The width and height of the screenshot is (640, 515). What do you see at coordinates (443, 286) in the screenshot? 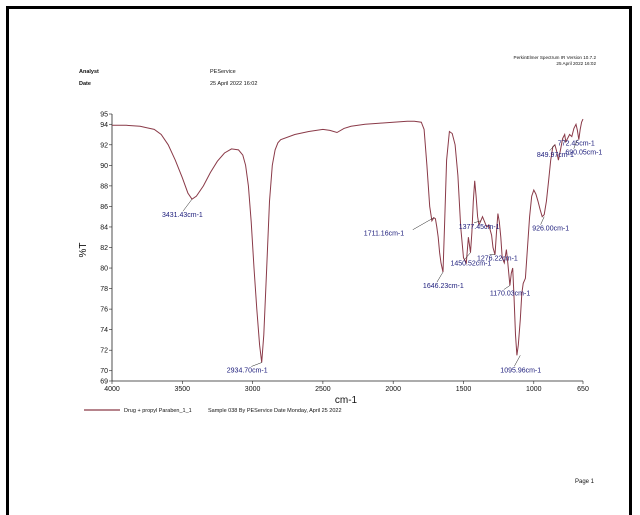
I see `peak-label: 1646.23cm-1` at bounding box center [443, 286].